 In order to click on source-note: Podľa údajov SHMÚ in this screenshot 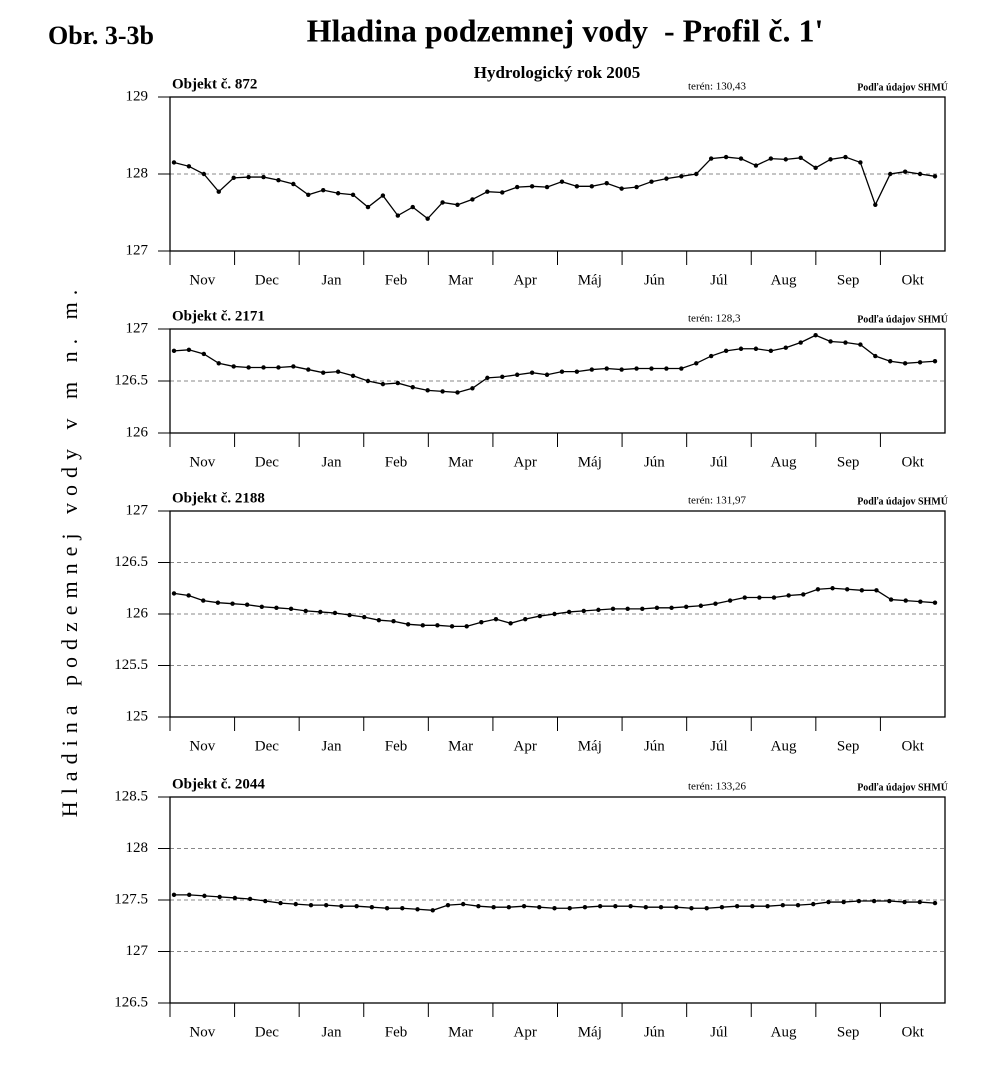, I will do `click(902, 87)`.